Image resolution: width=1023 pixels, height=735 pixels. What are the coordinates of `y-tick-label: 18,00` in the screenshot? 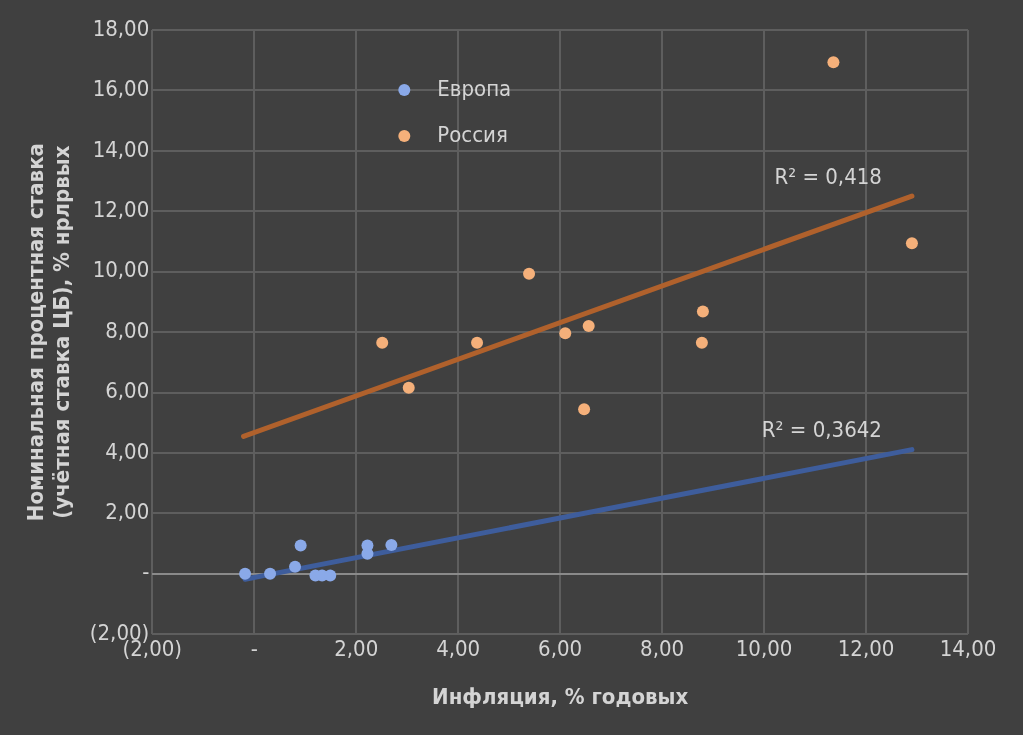 It's located at (121, 28).